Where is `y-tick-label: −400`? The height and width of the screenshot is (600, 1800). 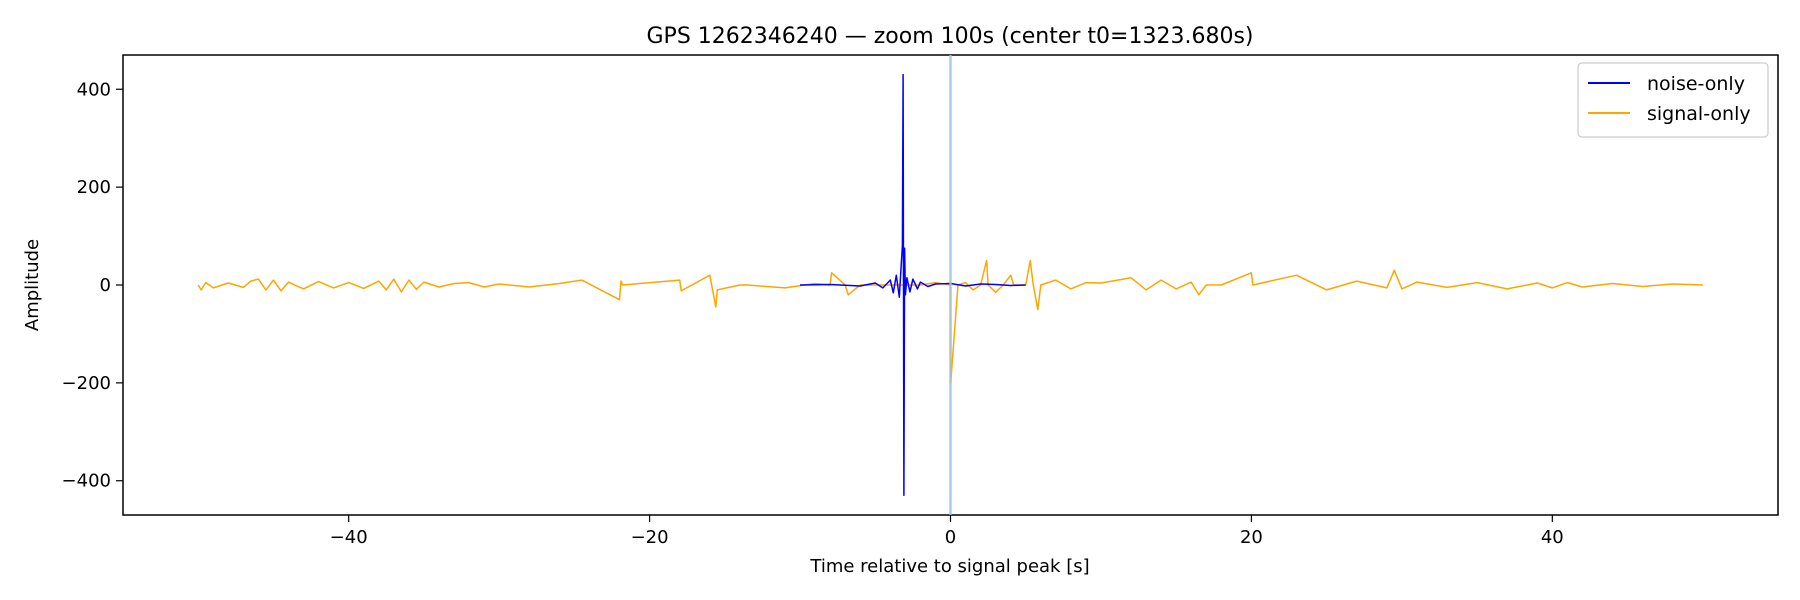
y-tick-label: −400 is located at coordinates (86, 481).